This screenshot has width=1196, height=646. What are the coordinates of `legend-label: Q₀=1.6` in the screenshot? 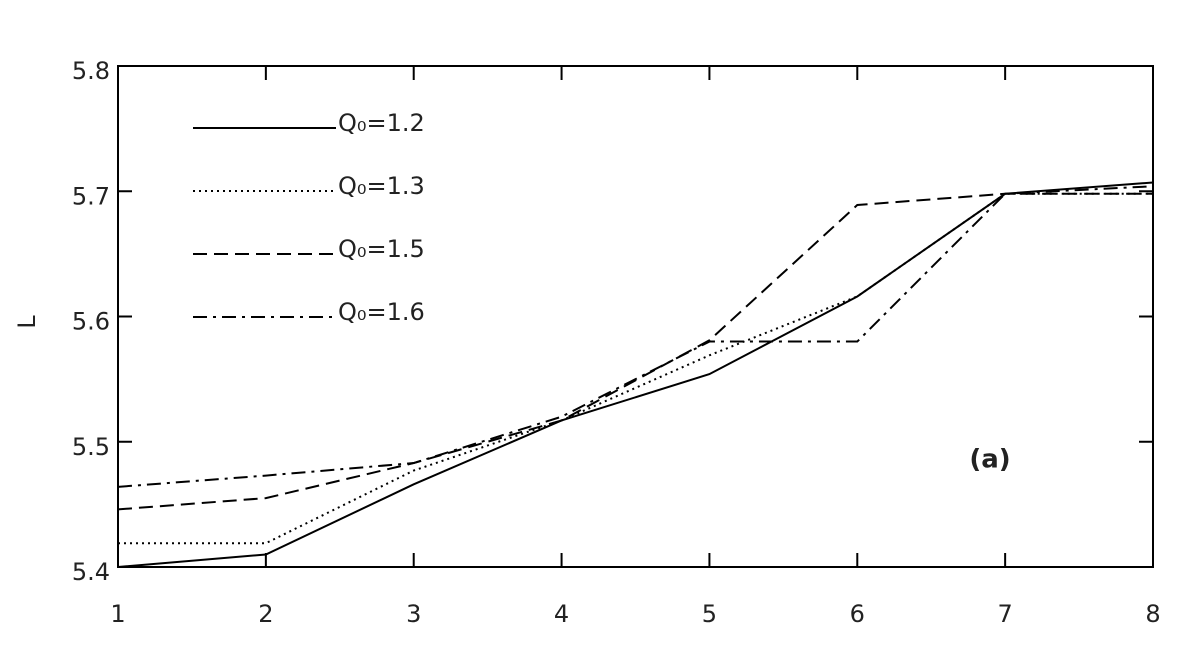 It's located at (381, 312).